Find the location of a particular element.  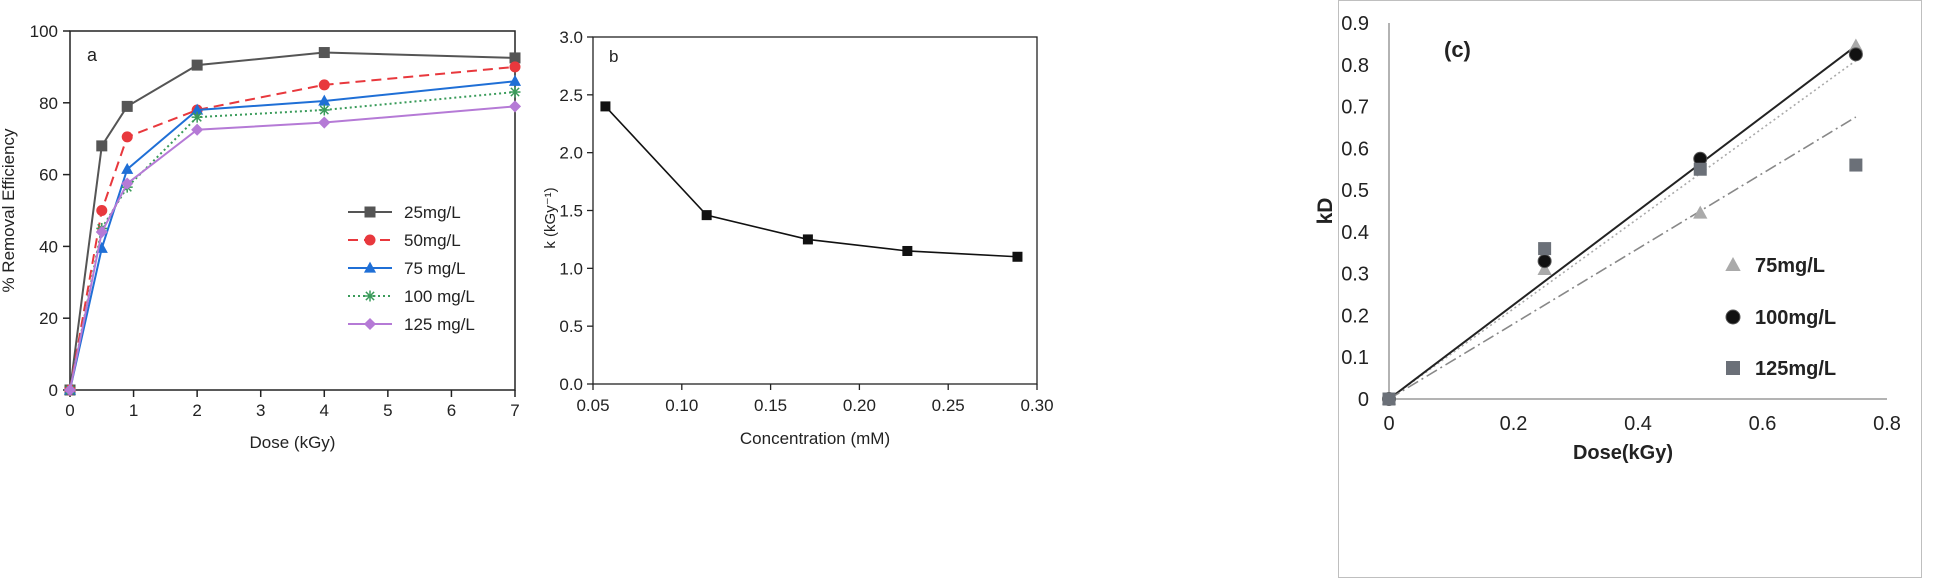

legend-100mg-l-label: 100mg/L is located at coordinates (1795, 318).